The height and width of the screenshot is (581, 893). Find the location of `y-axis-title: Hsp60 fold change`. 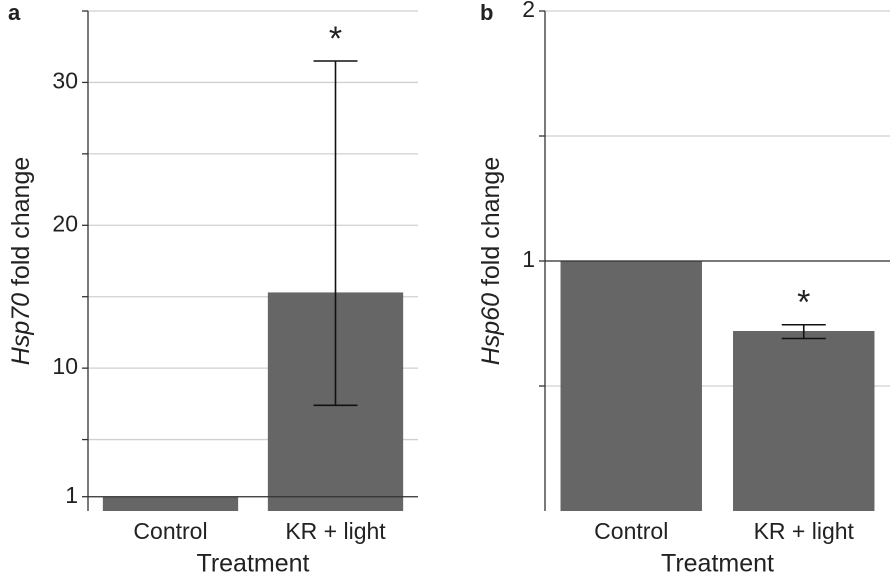

y-axis-title: Hsp60 fold change is located at coordinates (491, 261).